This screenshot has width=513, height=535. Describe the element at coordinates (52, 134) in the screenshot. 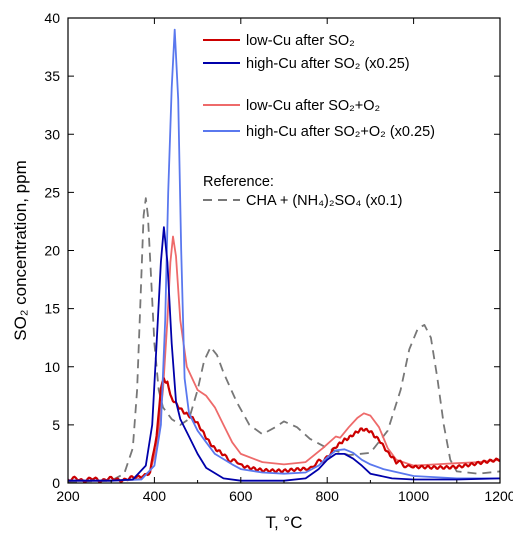

I see `y-tick-label: 30` at that location.